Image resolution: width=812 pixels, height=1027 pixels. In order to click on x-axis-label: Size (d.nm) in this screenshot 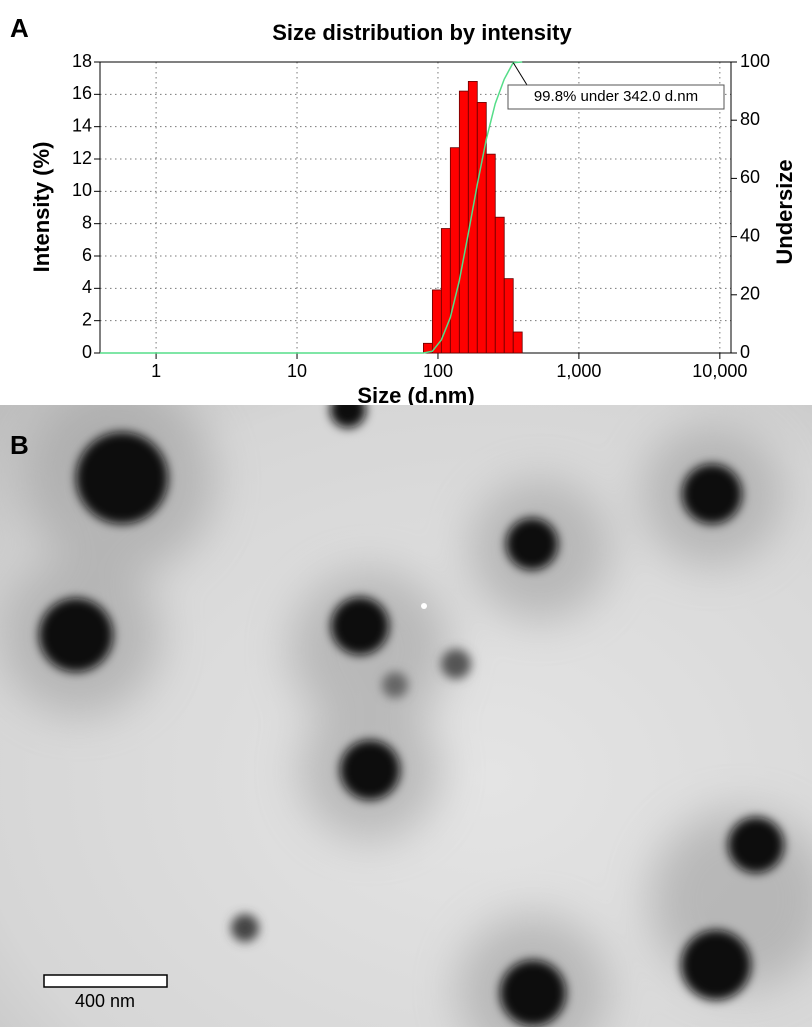, I will do `click(415, 395)`.